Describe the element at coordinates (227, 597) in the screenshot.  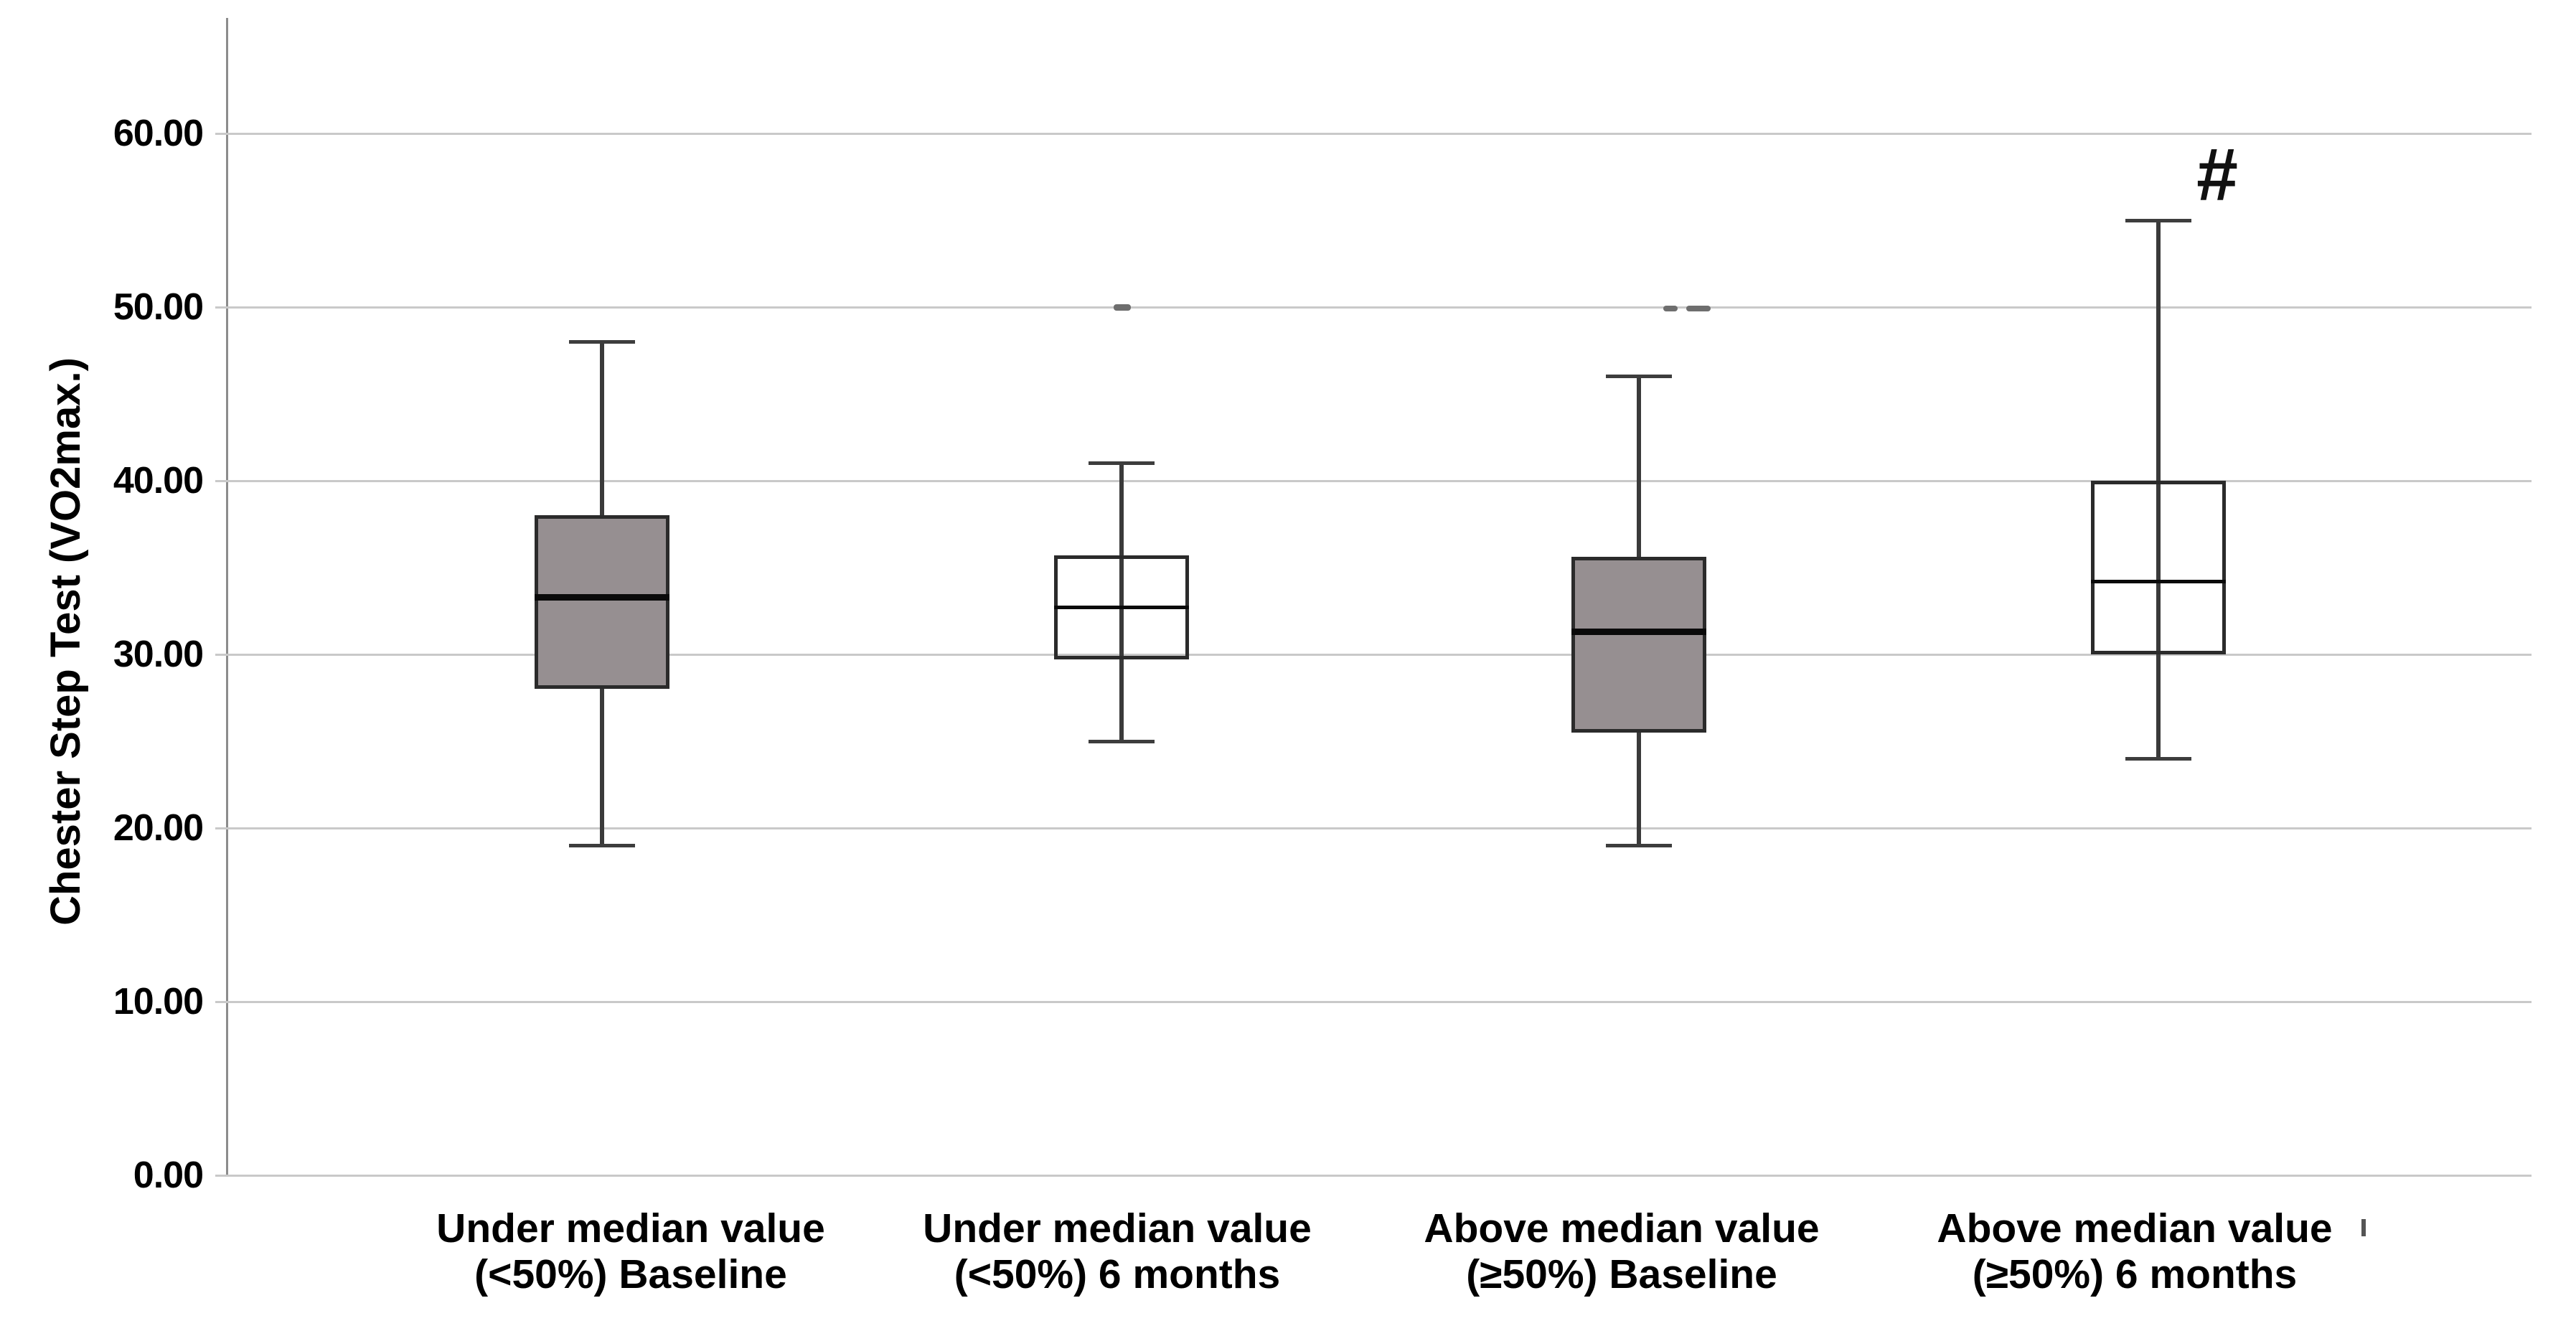
I see `y-axis-line` at that location.